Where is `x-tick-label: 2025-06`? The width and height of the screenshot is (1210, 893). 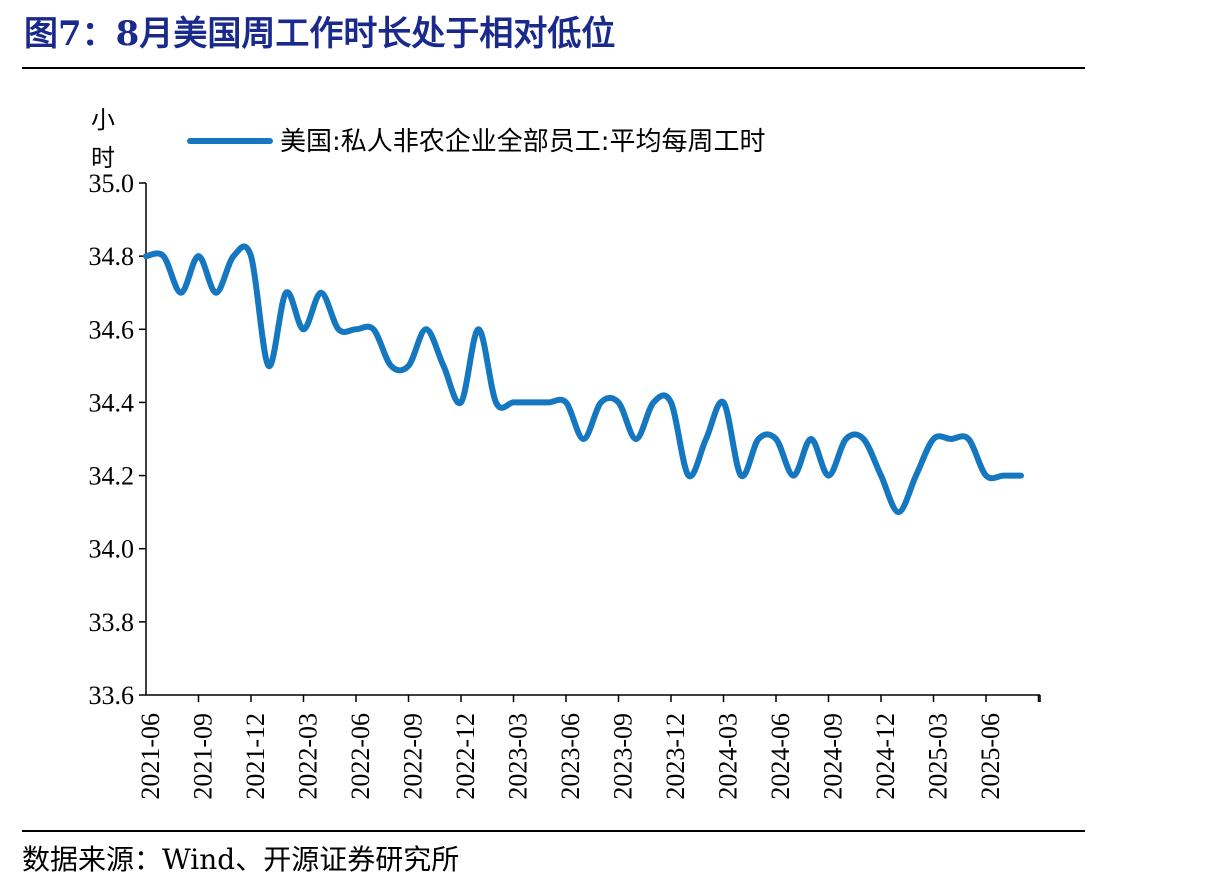
x-tick-label: 2025-06 is located at coordinates (990, 756).